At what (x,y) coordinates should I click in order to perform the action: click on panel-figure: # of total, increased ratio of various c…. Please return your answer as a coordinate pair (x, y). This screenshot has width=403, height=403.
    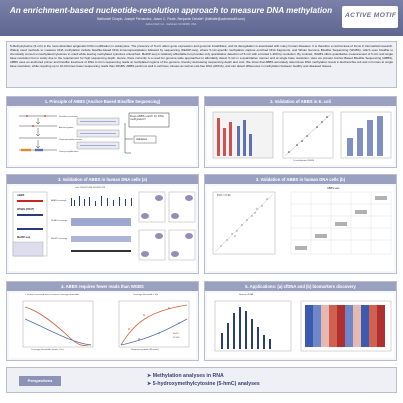
    Looking at the image, I should click on (102, 325).